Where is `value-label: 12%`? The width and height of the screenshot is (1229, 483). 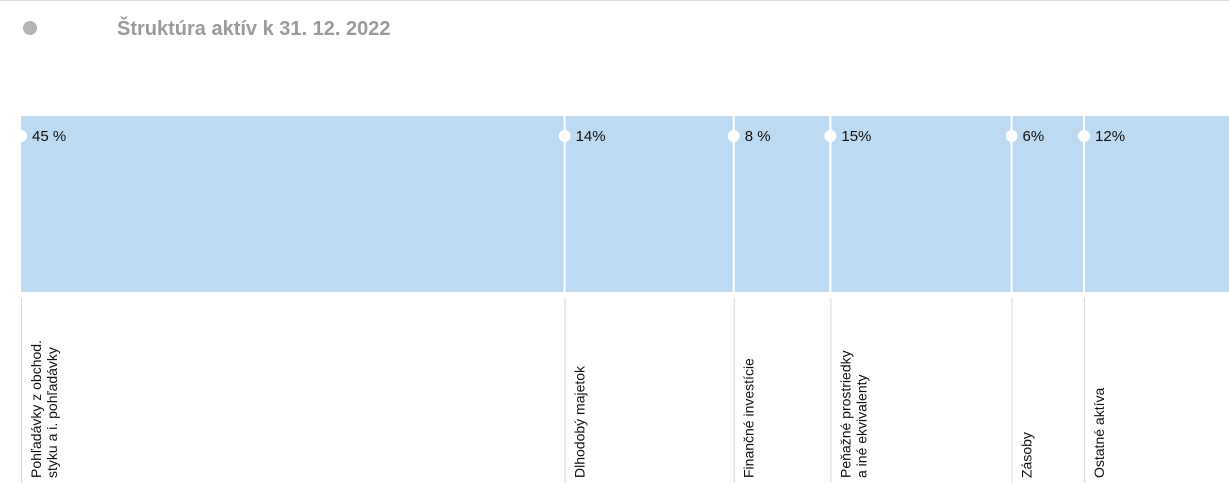 value-label: 12% is located at coordinates (1110, 136).